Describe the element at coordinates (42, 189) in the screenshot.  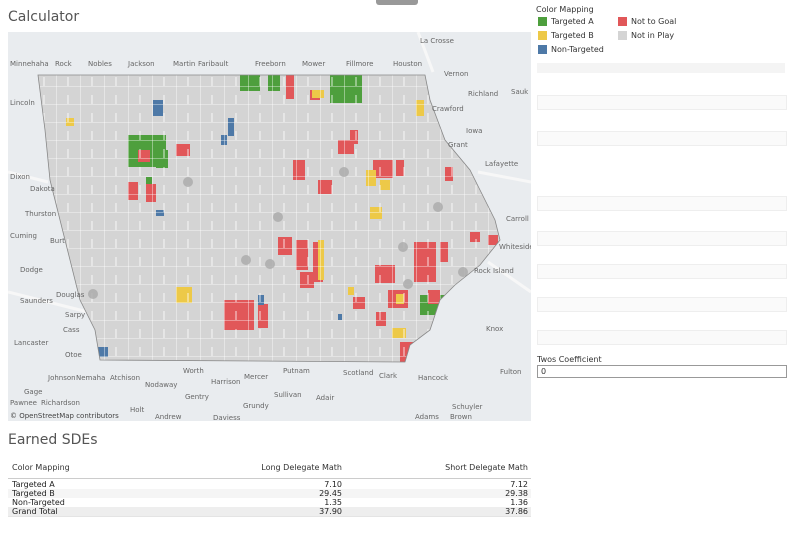
I see `map-label: Dakota` at that location.